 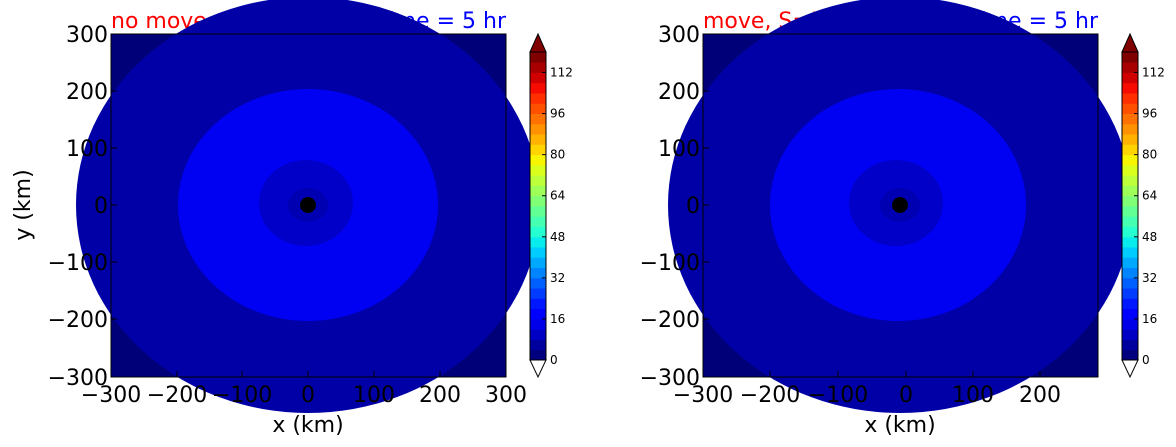 I want to click on panel-2-colorbar: 0 16 32 48 64 80 96 112, so click(x=1143, y=205).